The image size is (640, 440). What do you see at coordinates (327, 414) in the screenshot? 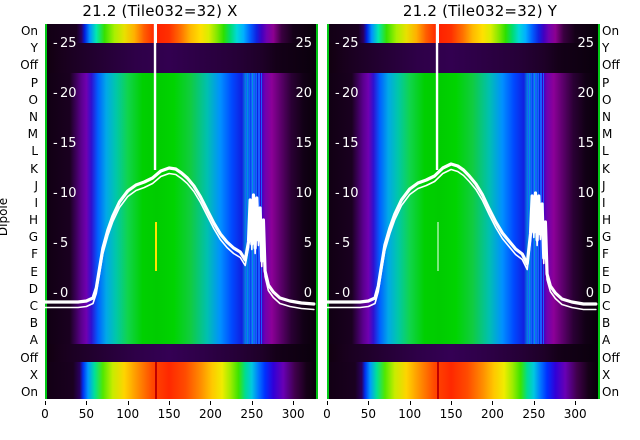
I see `x-tick-label: 0` at bounding box center [327, 414].